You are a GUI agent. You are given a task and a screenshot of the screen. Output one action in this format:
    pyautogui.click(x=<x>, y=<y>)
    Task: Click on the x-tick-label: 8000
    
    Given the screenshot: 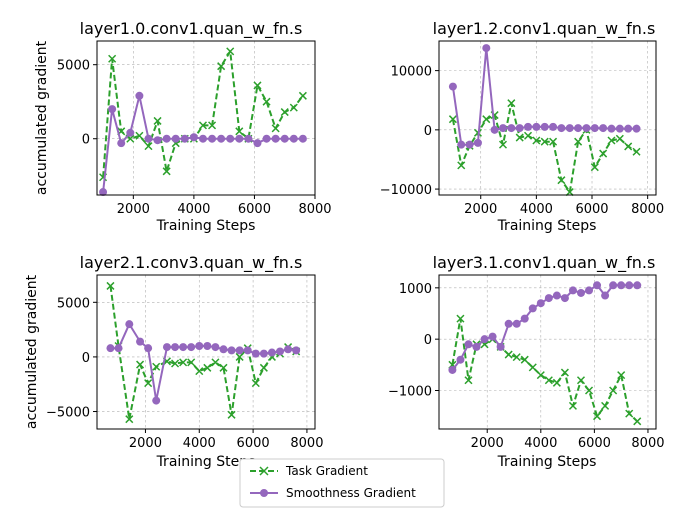 What is the action you would take?
    pyautogui.click(x=314, y=209)
    